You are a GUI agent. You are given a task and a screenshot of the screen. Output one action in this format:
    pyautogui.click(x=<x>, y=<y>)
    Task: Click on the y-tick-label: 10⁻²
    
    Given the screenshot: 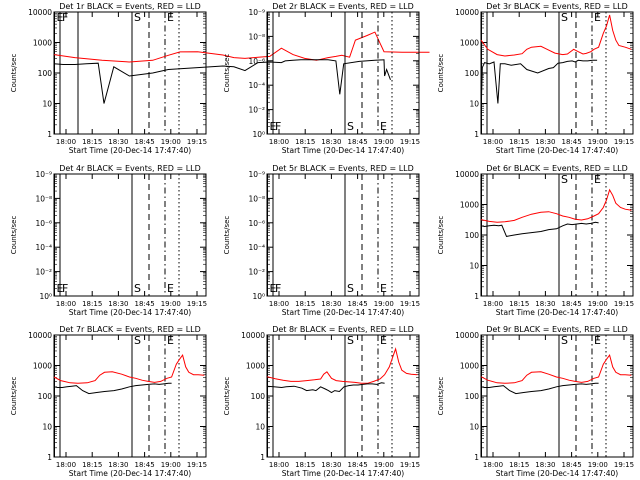 What is the action you would take?
    pyautogui.click(x=43, y=272)
    